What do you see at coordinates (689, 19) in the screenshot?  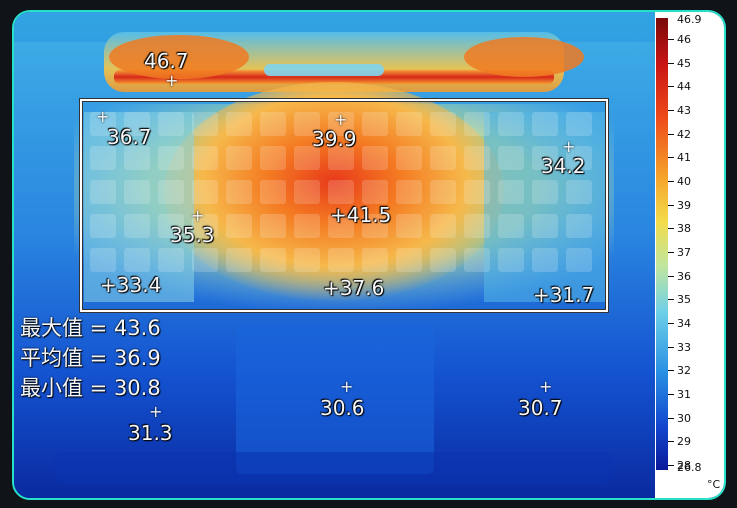 I see `scale-max-label: 46.9` at bounding box center [689, 19].